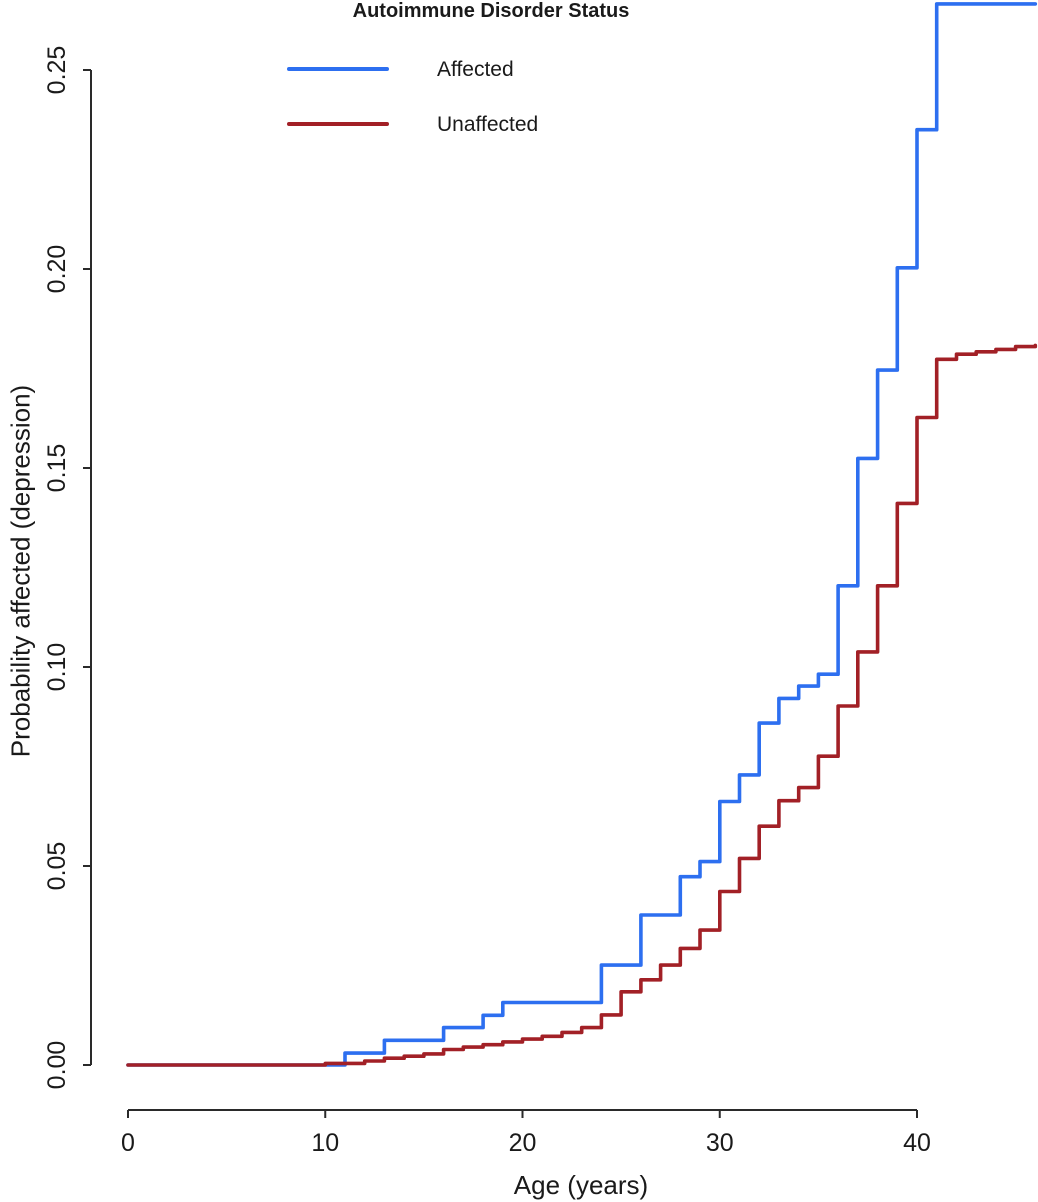  Describe the element at coordinates (720, 1143) in the screenshot. I see `x-tick-label: 30` at that location.